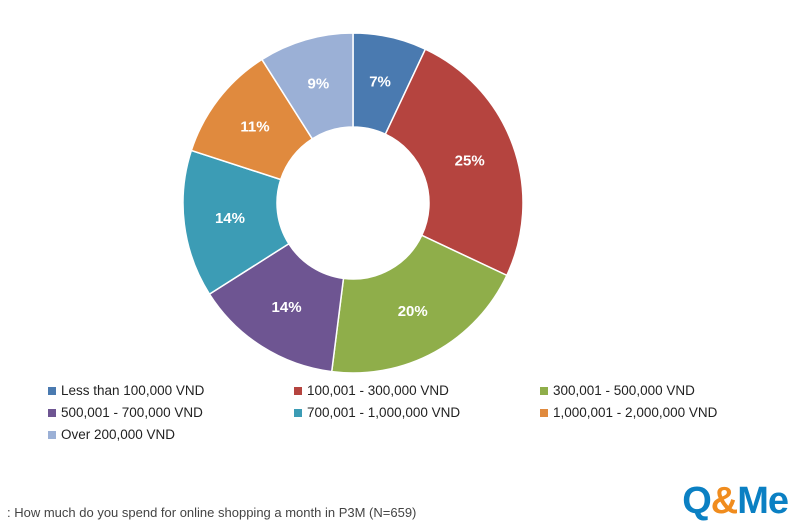 This screenshot has height=528, width=800. I want to click on slice-label: 11%, so click(254, 126).